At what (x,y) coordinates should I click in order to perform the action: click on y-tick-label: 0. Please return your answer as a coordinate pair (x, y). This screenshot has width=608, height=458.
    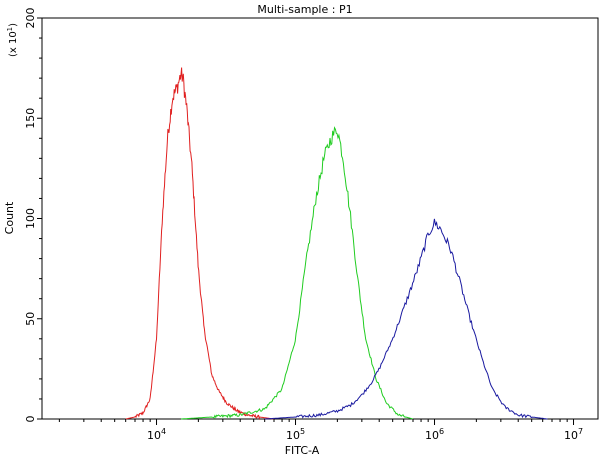
    Looking at the image, I should click on (30, 419).